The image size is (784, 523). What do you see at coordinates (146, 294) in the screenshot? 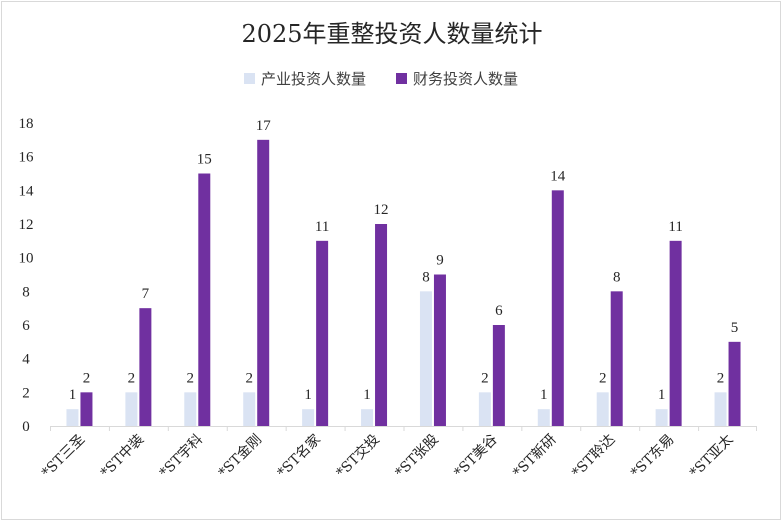
I see `data-label-financial: 7` at bounding box center [146, 294].